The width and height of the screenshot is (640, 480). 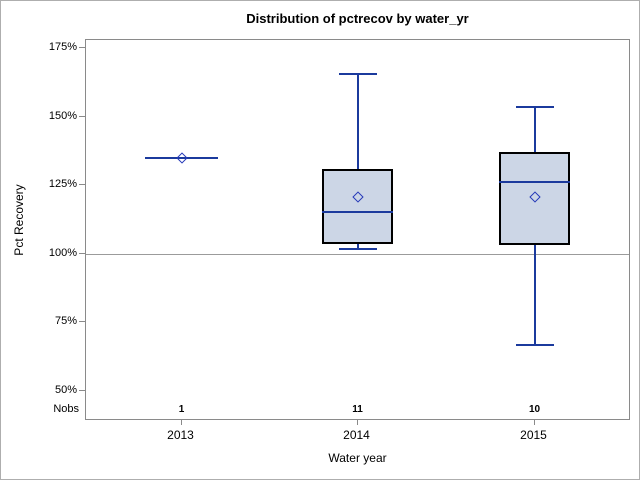 I want to click on y-tick-label: 75%, so click(x=65, y=321).